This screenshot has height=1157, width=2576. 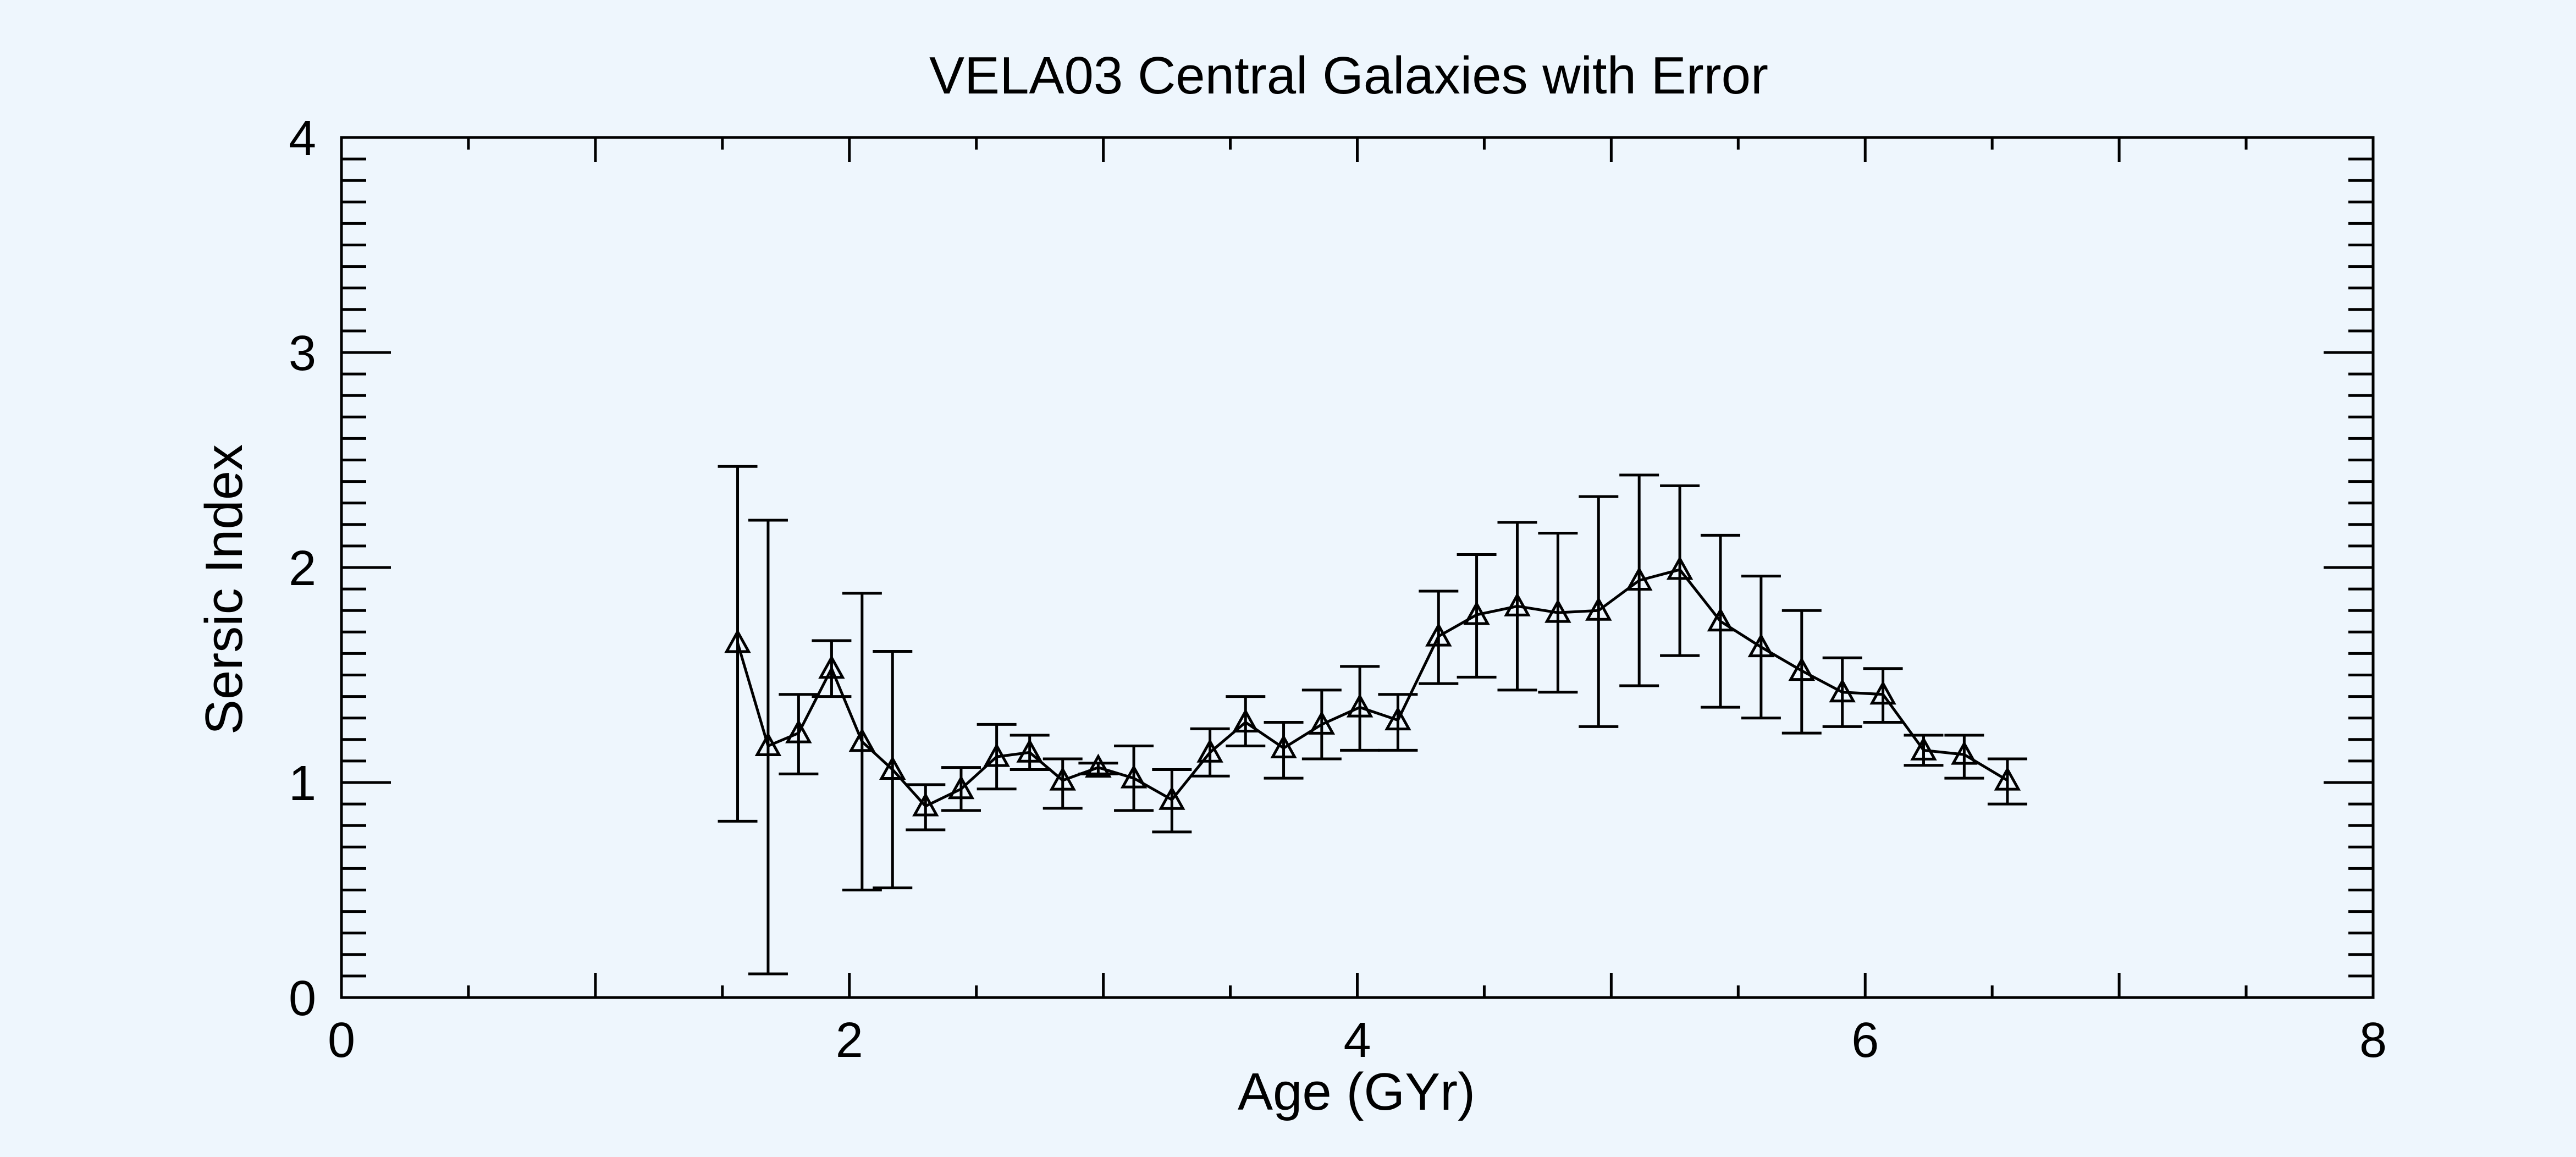 I want to click on x-tick-label: 0, so click(x=341, y=1040).